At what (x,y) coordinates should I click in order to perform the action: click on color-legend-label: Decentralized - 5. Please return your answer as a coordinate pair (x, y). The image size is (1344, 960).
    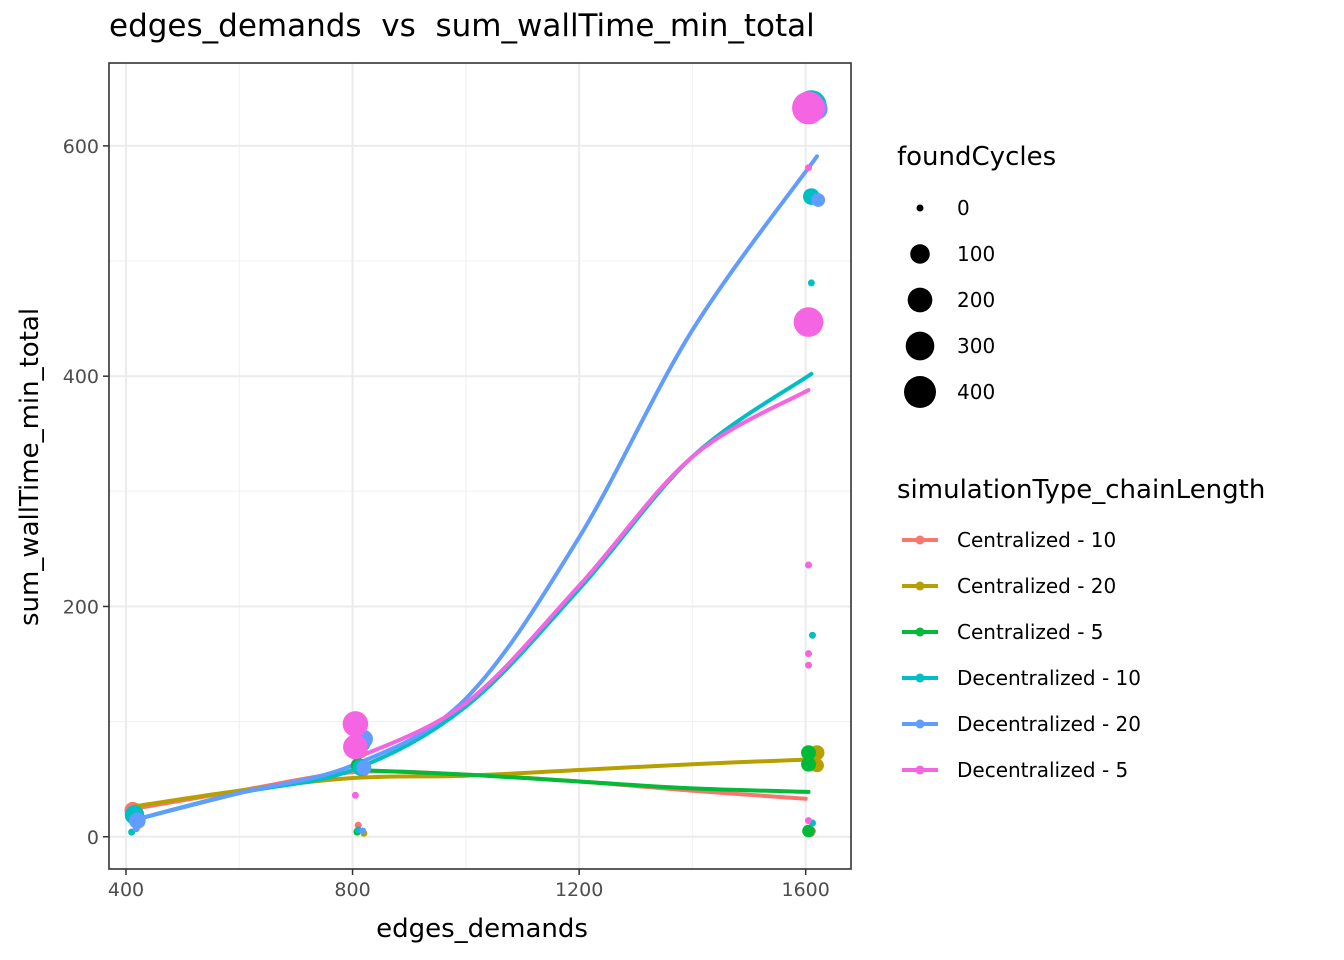
    Looking at the image, I should click on (1042, 770).